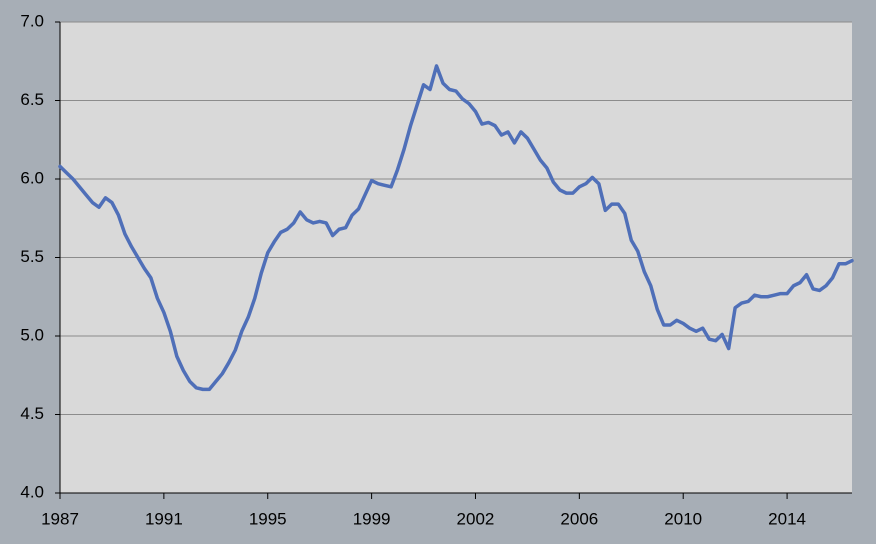  Describe the element at coordinates (32, 334) in the screenshot. I see `y-tick-label: 5.0` at that location.